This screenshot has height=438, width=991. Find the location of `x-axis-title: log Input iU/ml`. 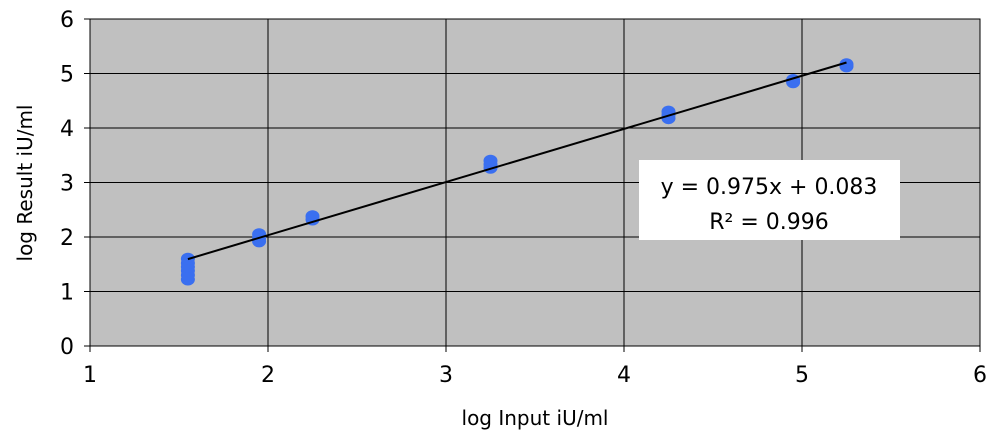

x-axis-title: log Input iU/ml is located at coordinates (535, 418).